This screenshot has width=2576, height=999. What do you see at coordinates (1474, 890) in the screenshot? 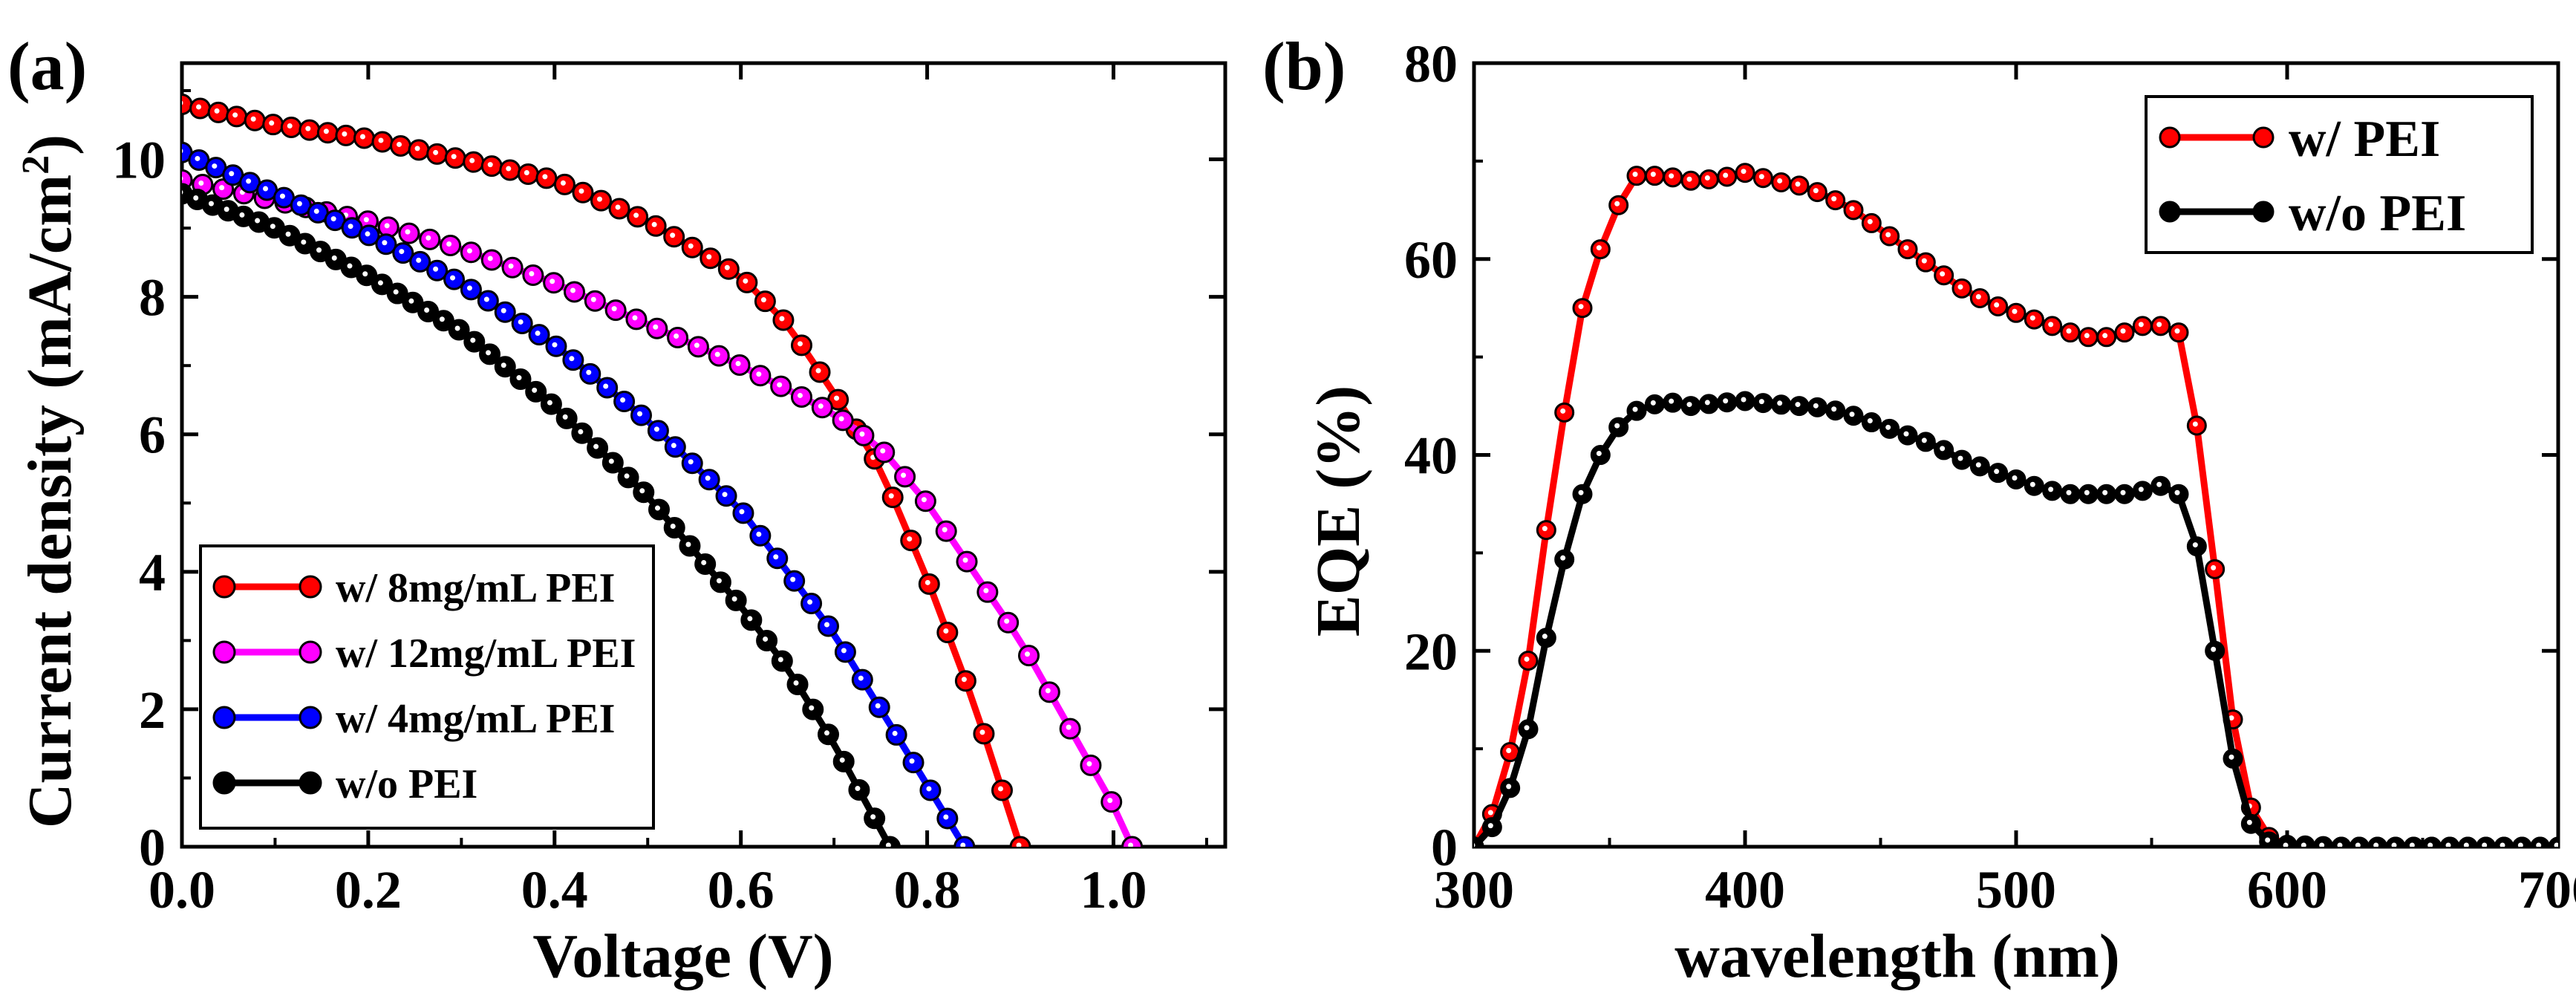
I see `panel-b-x-tick-label: 300` at bounding box center [1474, 890].